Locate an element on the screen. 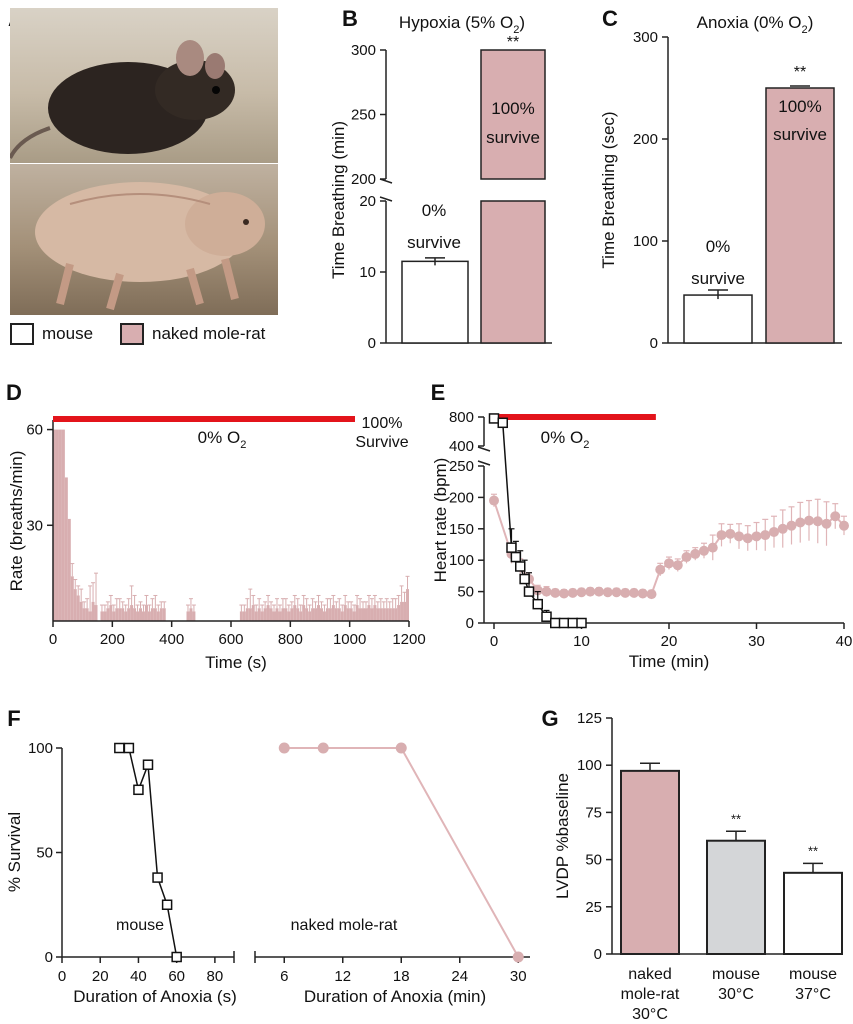 The image size is (853, 1024). legend-swatch-mouse is located at coordinates (22, 334).